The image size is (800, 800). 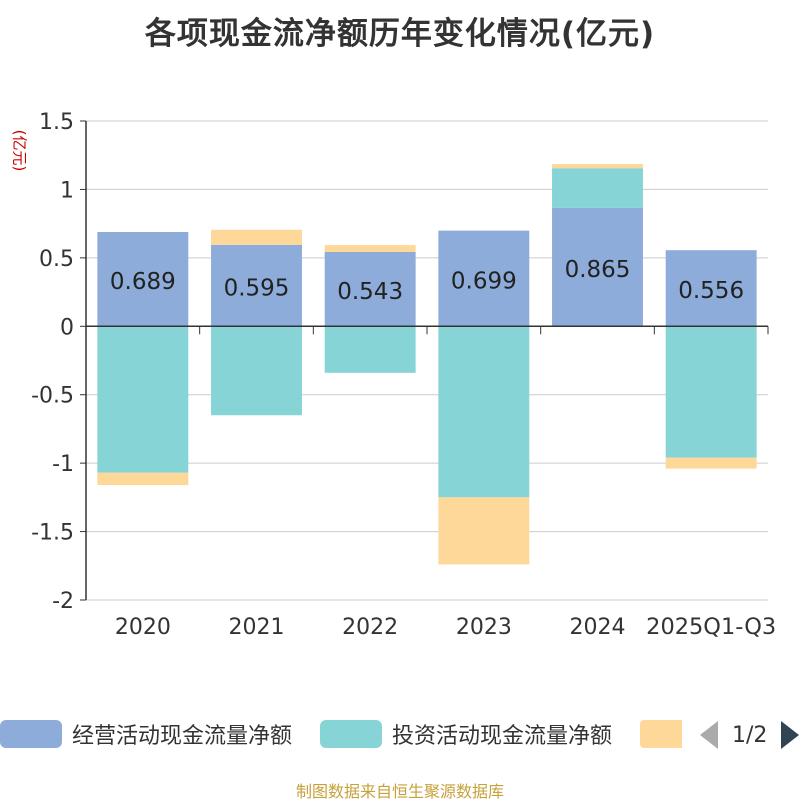 What do you see at coordinates (63, 601) in the screenshot?
I see `y-tick-label: -2` at bounding box center [63, 601].